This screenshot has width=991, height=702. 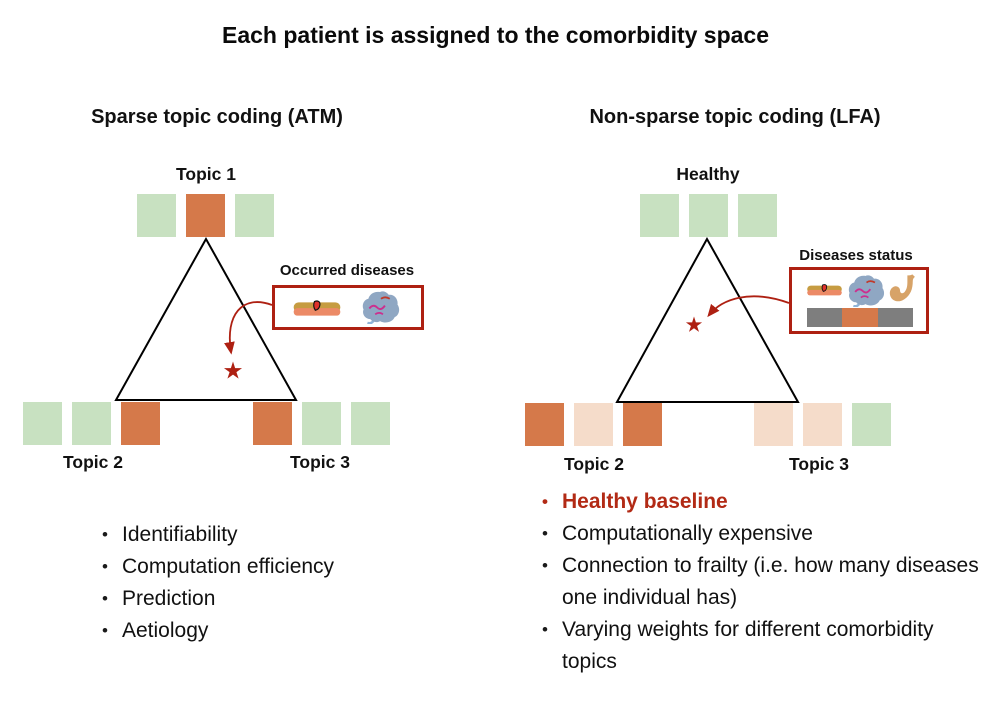 What do you see at coordinates (708, 174) in the screenshot?
I see `right-top-vertex-label: Healthy` at bounding box center [708, 174].